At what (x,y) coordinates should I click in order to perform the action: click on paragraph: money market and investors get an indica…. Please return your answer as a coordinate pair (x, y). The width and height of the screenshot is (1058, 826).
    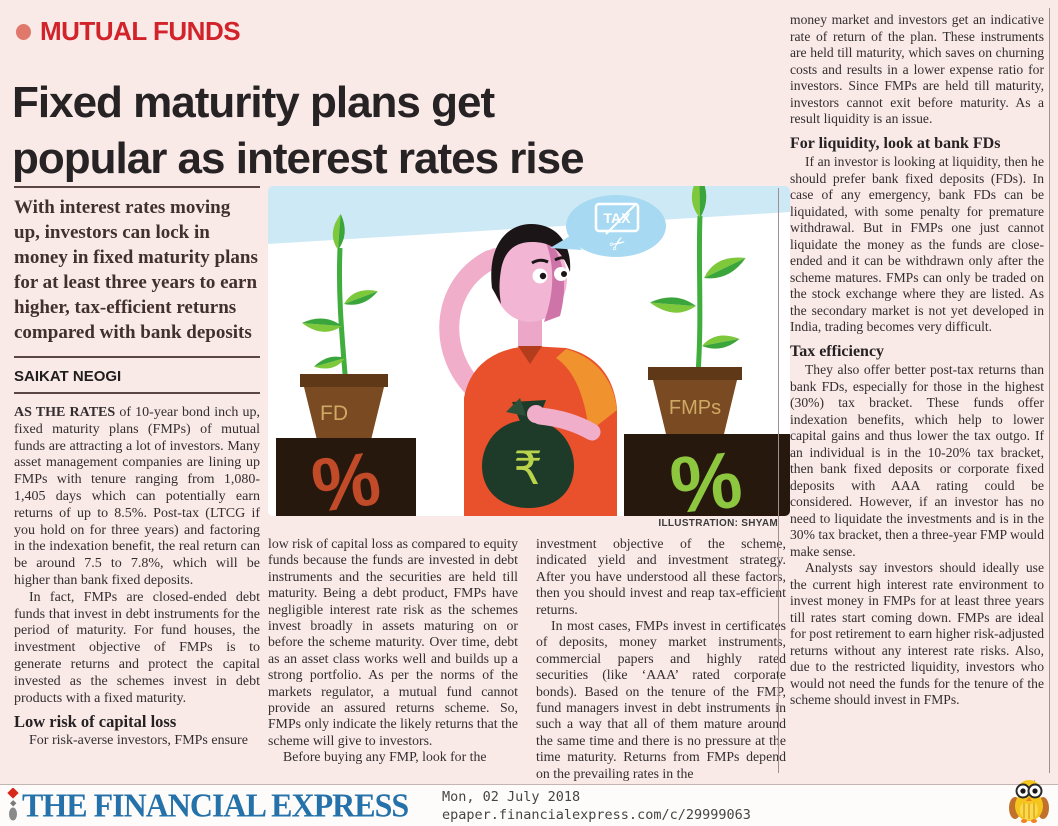
    Looking at the image, I should click on (917, 69).